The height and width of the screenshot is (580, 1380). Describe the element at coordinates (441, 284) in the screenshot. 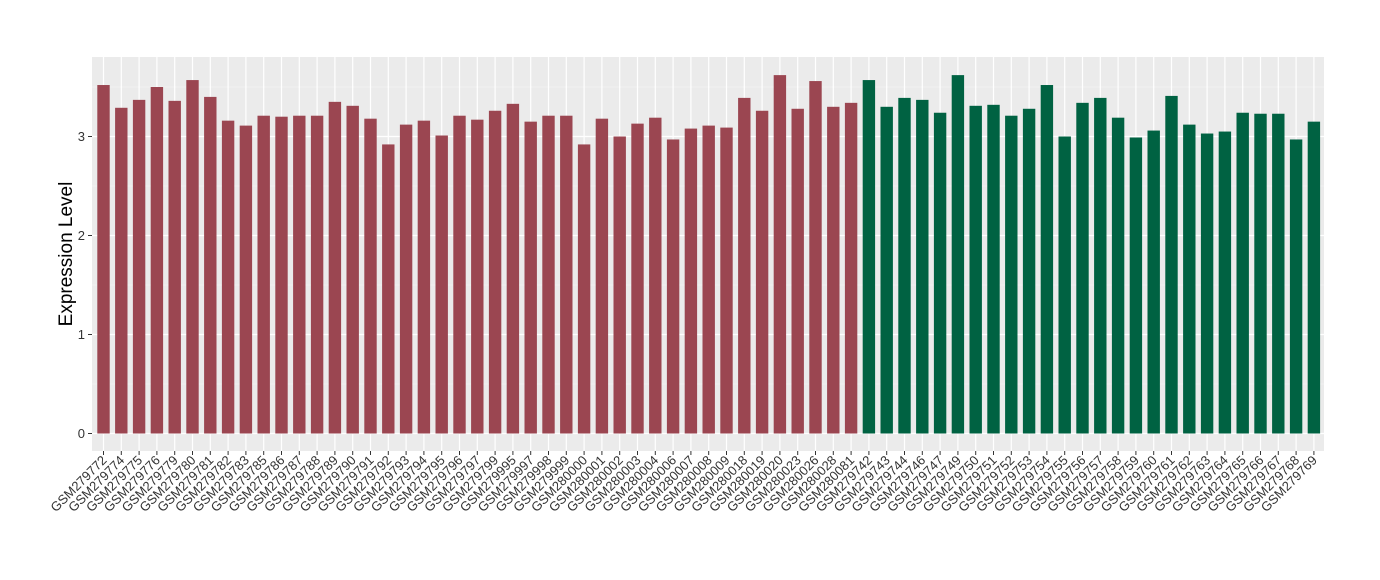

I see `bar-GSM279795` at that location.